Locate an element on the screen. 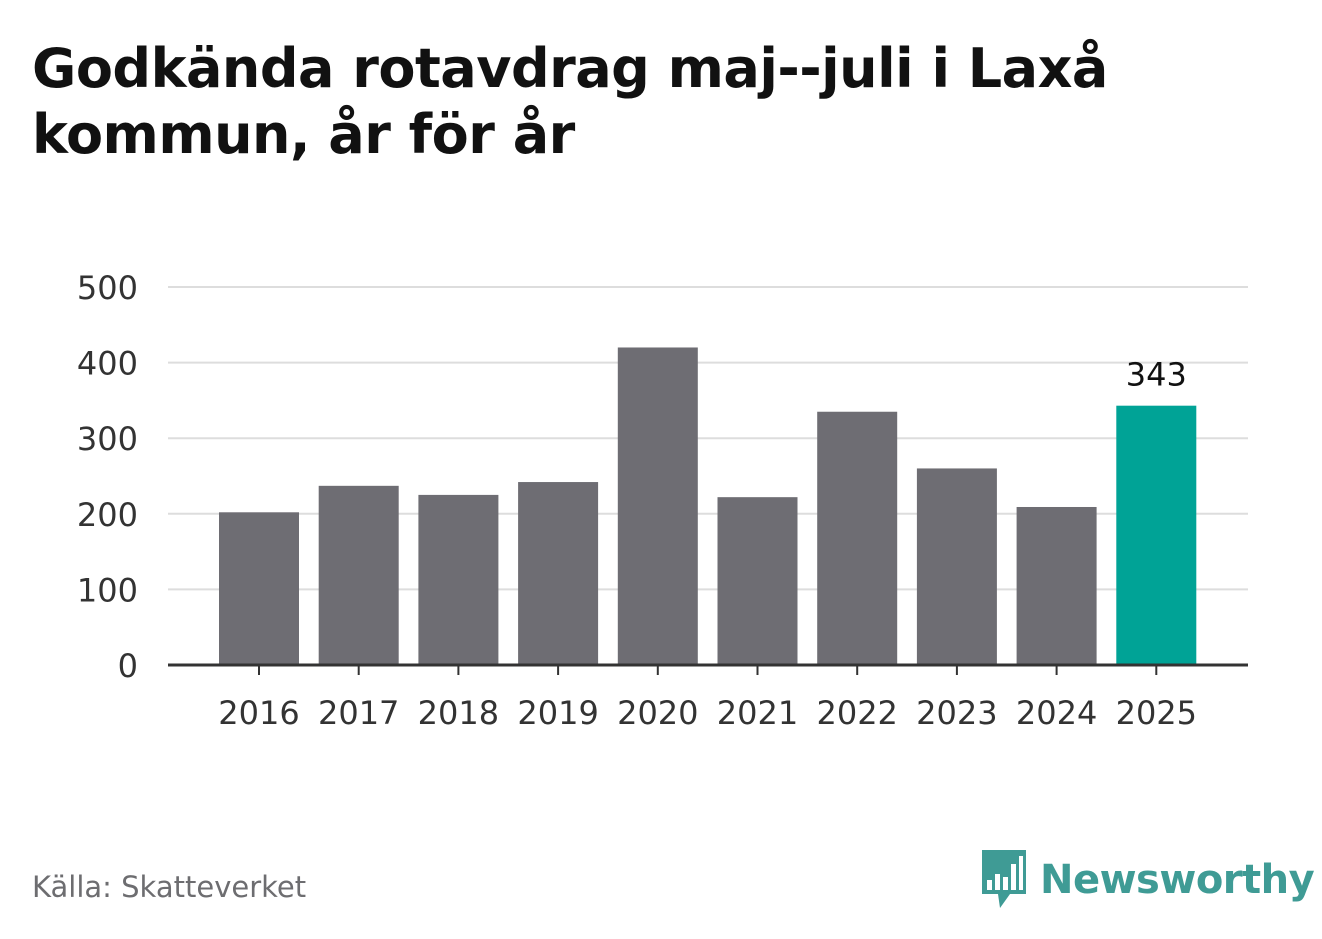 The width and height of the screenshot is (1322, 939). x-tick-label: 2021 is located at coordinates (757, 713).